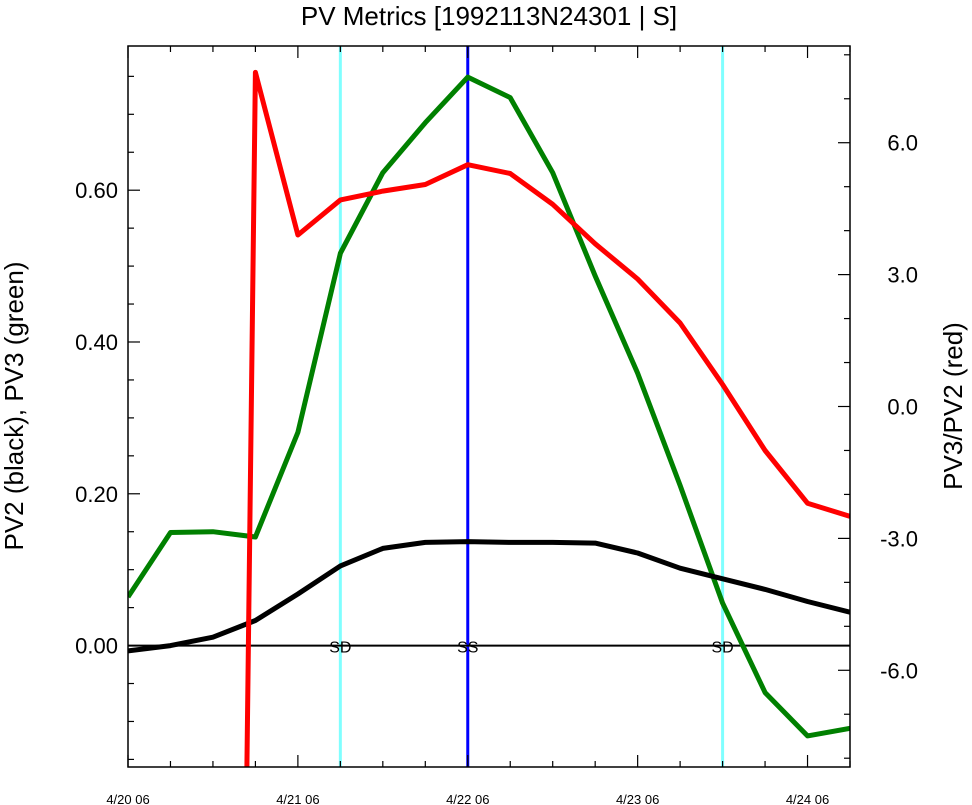 Image resolution: width=972 pixels, height=805 pixels. Describe the element at coordinates (953, 406) in the screenshot. I see `right-axis-label: PV3/PV2 (red)` at that location.